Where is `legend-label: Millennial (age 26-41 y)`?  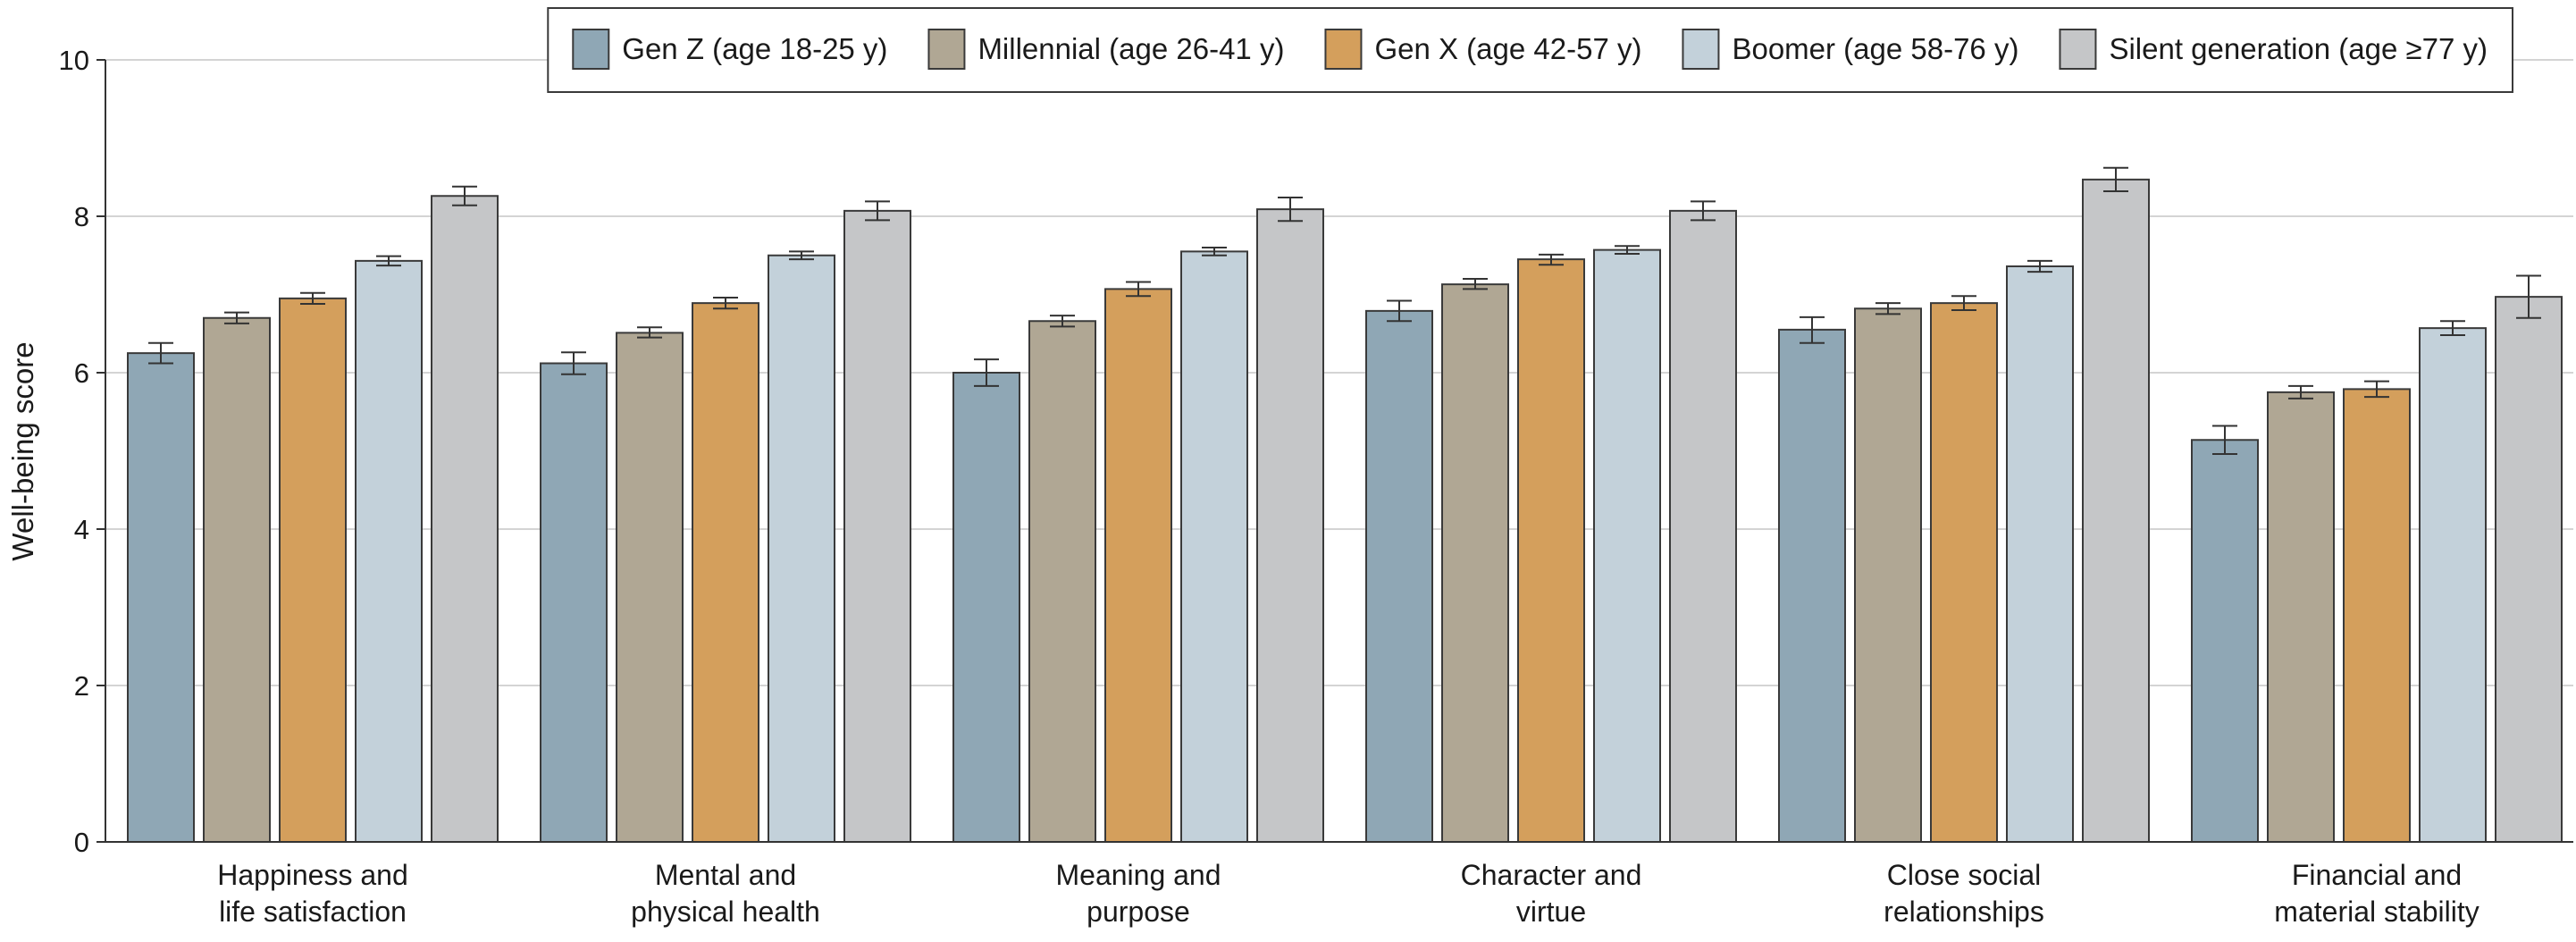
legend-label: Millennial (age 26-41 y) is located at coordinates (1131, 48).